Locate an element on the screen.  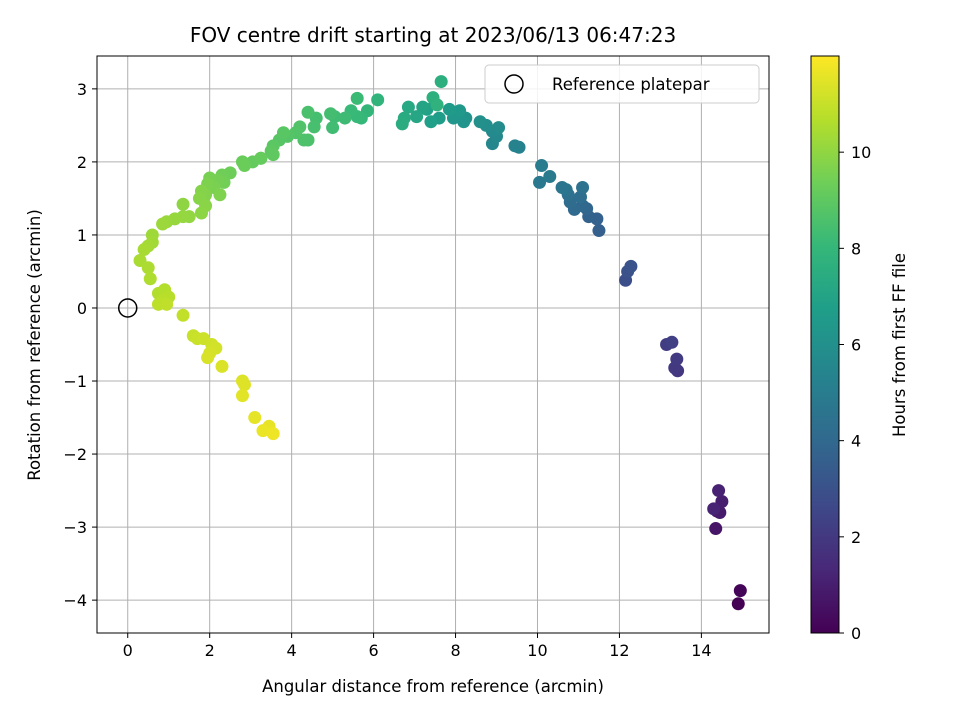
colorbar-tick-label: 6 is located at coordinates (856, 345).